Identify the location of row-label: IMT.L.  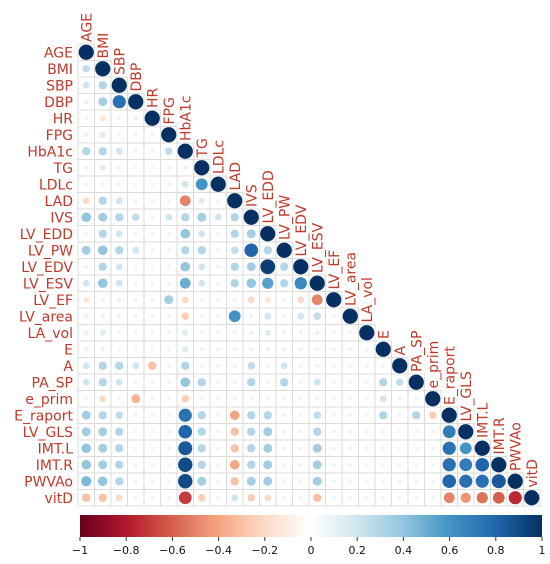
(56, 449).